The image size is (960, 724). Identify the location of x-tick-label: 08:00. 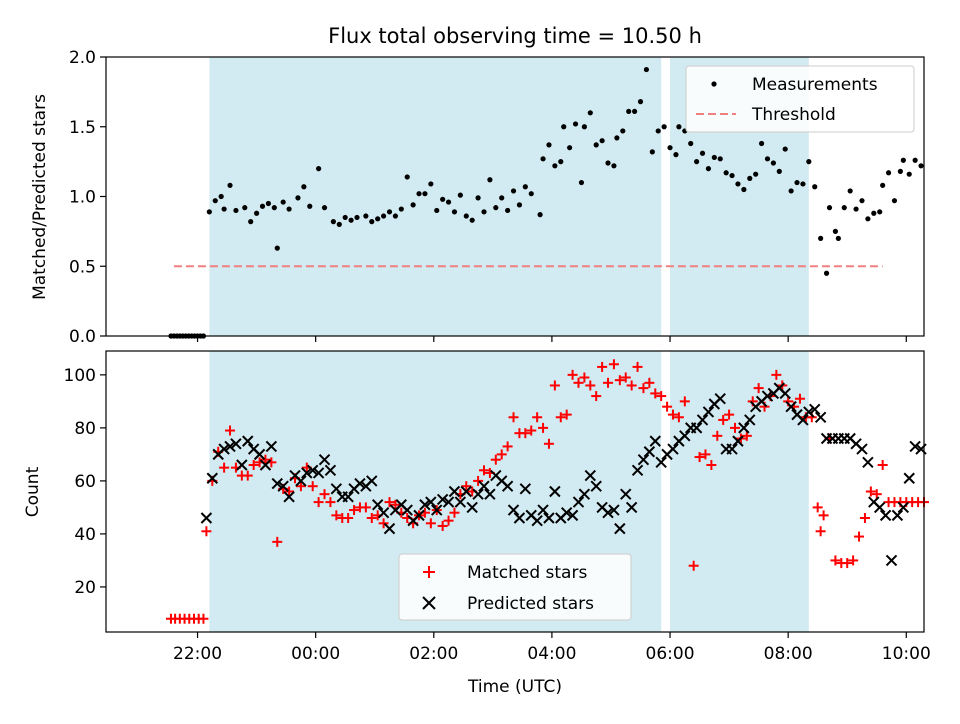
(788, 654).